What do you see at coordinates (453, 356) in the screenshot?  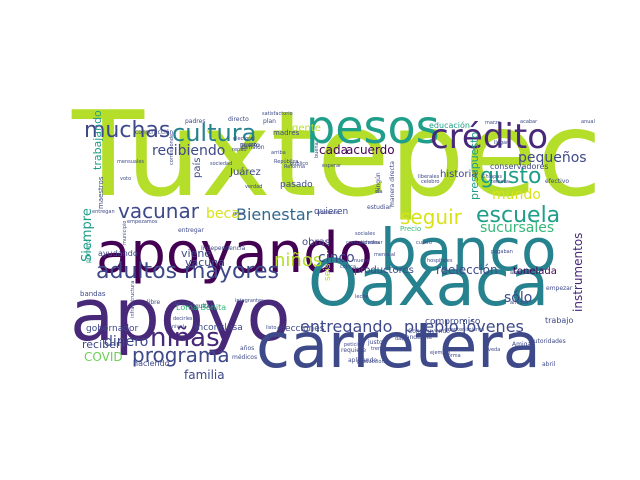 I see `word-119: forma` at bounding box center [453, 356].